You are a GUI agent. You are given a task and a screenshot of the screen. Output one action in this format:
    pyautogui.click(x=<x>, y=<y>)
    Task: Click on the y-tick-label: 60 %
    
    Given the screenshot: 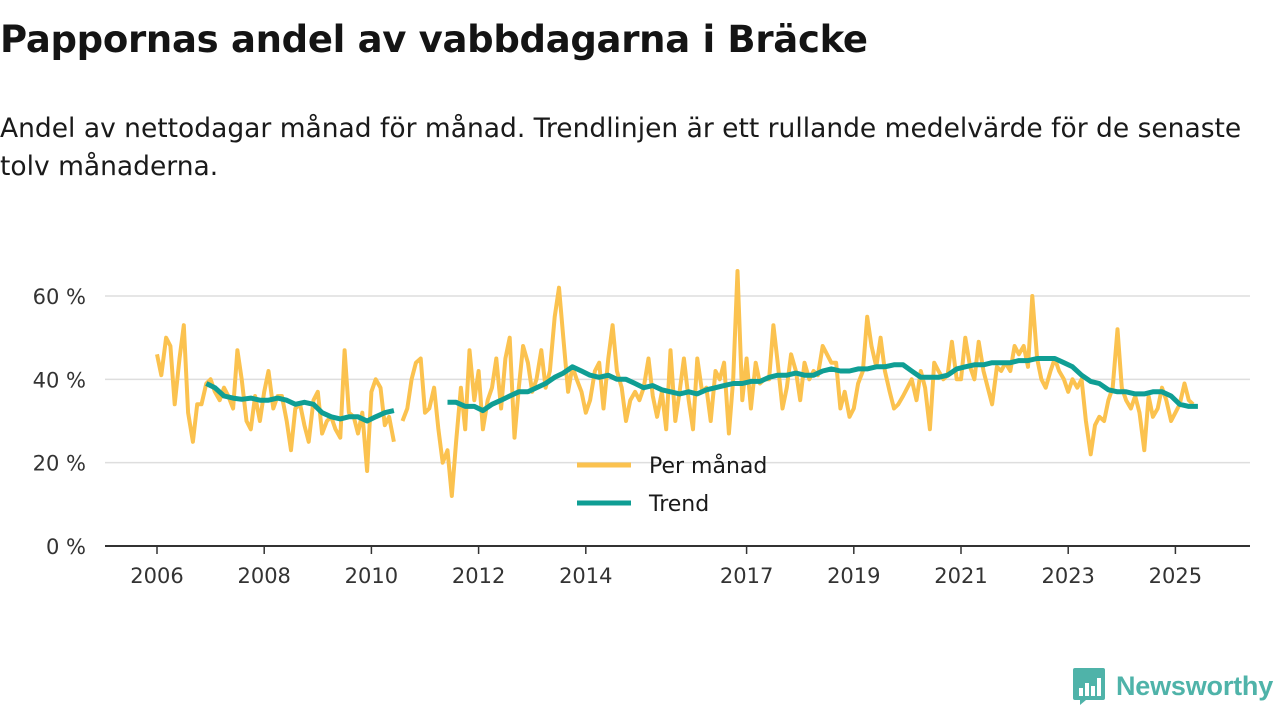 What is the action you would take?
    pyautogui.click(x=59, y=297)
    